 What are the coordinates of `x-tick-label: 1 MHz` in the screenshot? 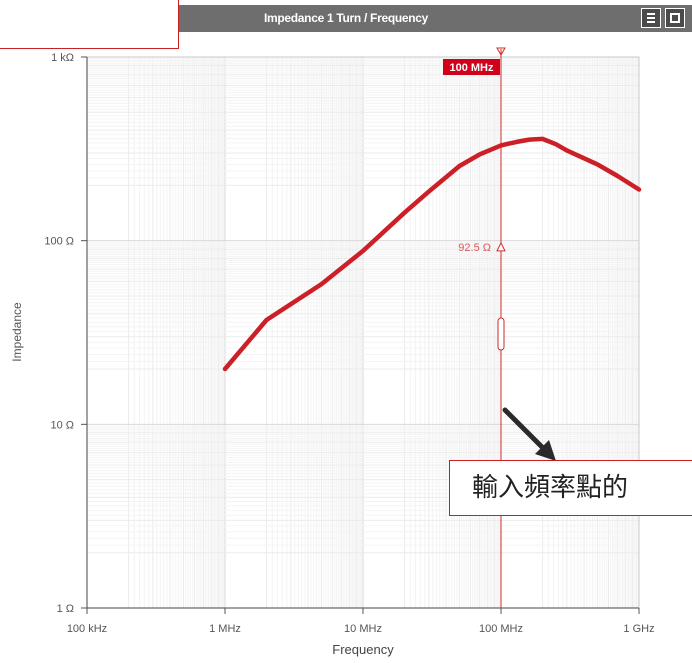 It's located at (225, 629).